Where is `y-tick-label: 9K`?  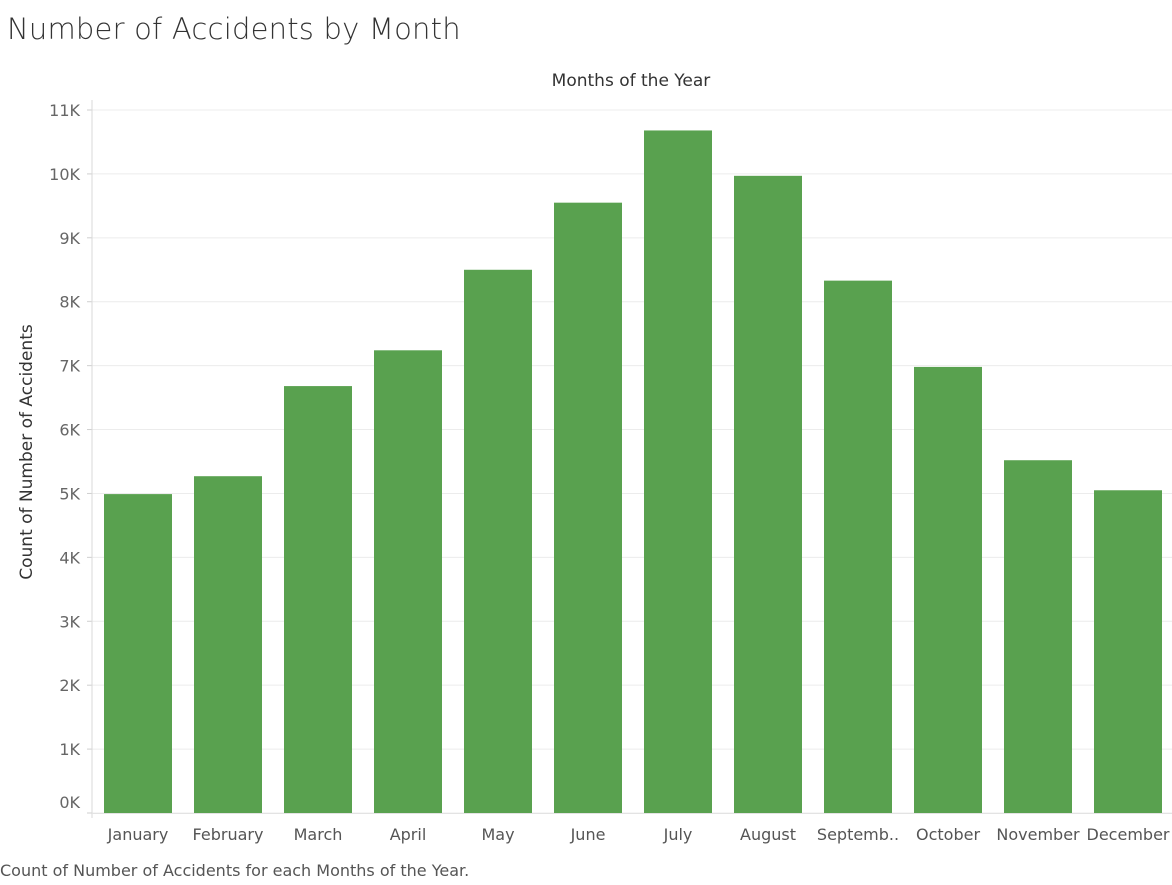 y-tick-label: 9K is located at coordinates (69, 238).